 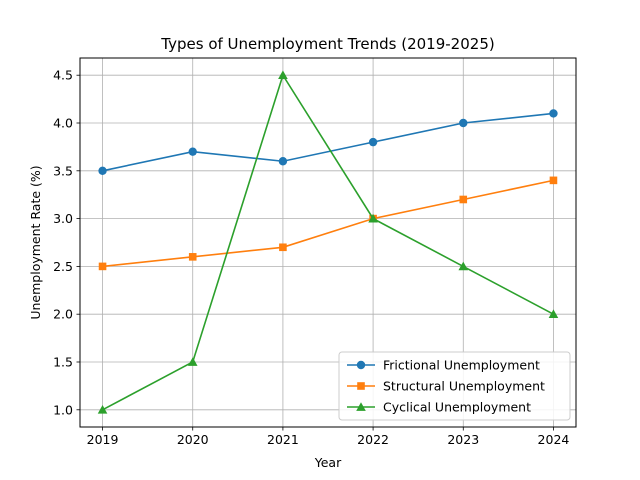 What do you see at coordinates (461, 365) in the screenshot?
I see `legend-label: Frictional Unemployment` at bounding box center [461, 365].